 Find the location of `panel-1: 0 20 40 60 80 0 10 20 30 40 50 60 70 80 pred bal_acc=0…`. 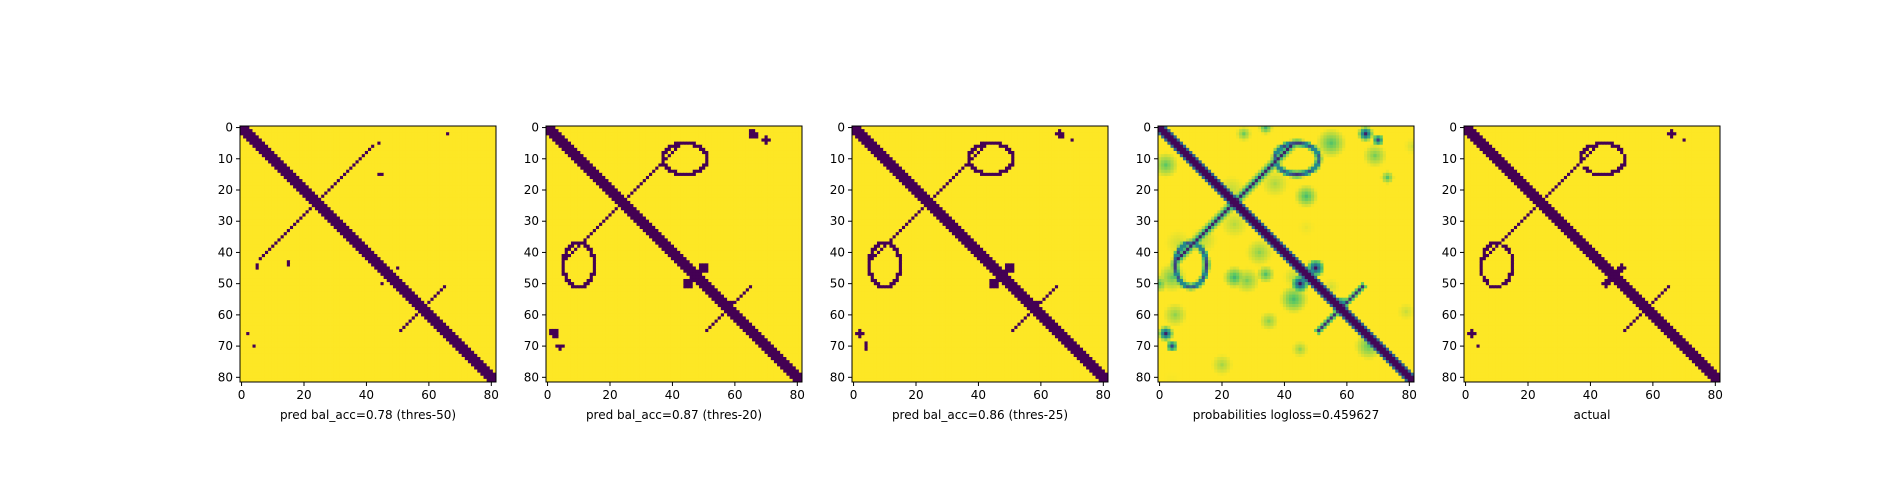

panel-1: 0 20 40 60 80 0 10 20 30 40 50 60 70 80 pred bal_acc=0… is located at coordinates (358, 271).